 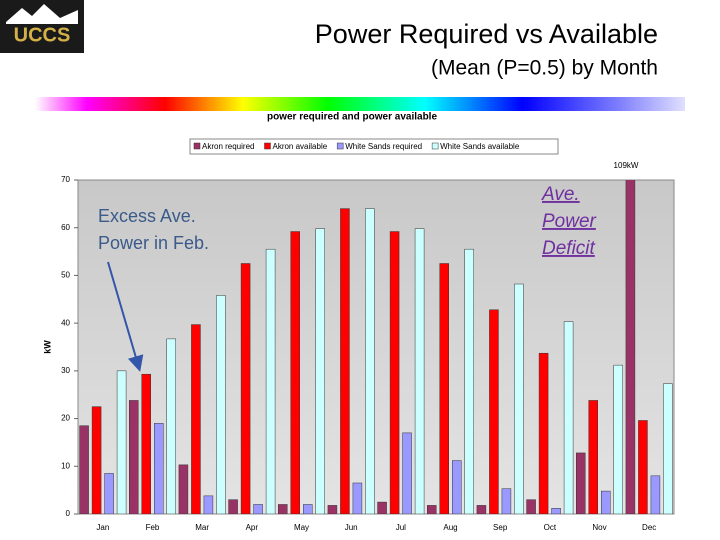 I want to click on annotation: 109kW, so click(x=626, y=165).